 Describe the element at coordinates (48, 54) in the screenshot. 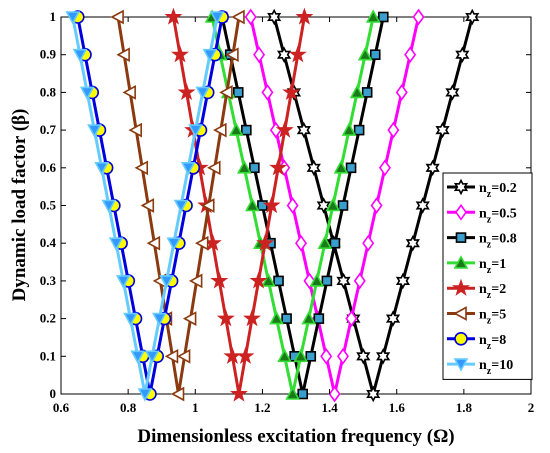

I see `y-tick-label: 0.9` at that location.